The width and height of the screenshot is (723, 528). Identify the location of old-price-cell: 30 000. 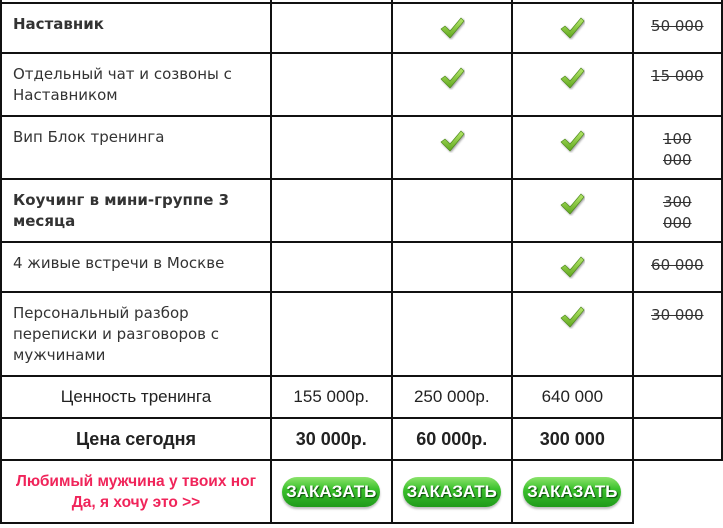
(677, 334).